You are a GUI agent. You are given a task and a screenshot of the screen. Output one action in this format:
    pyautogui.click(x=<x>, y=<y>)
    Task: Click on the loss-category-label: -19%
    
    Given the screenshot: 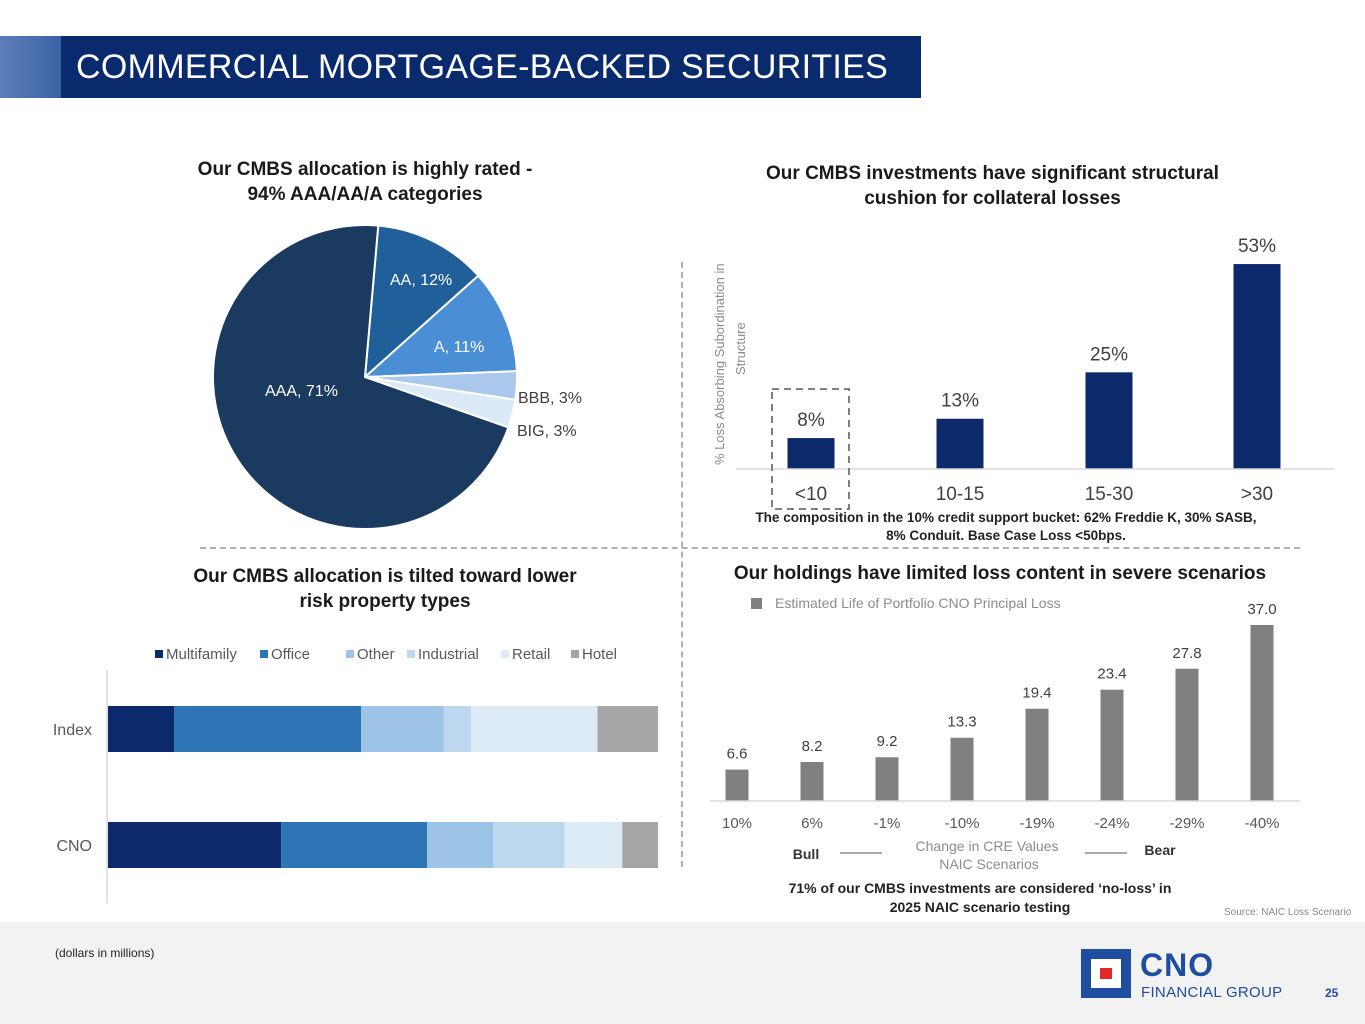 What is the action you would take?
    pyautogui.click(x=1036, y=823)
    